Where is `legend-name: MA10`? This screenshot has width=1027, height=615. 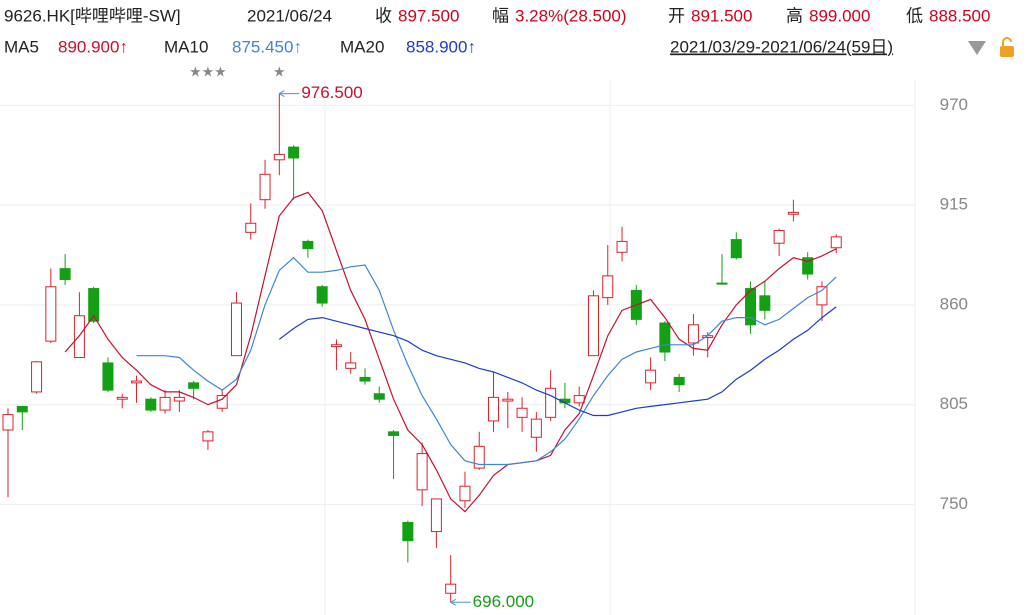 legend-name: MA10 is located at coordinates (186, 46).